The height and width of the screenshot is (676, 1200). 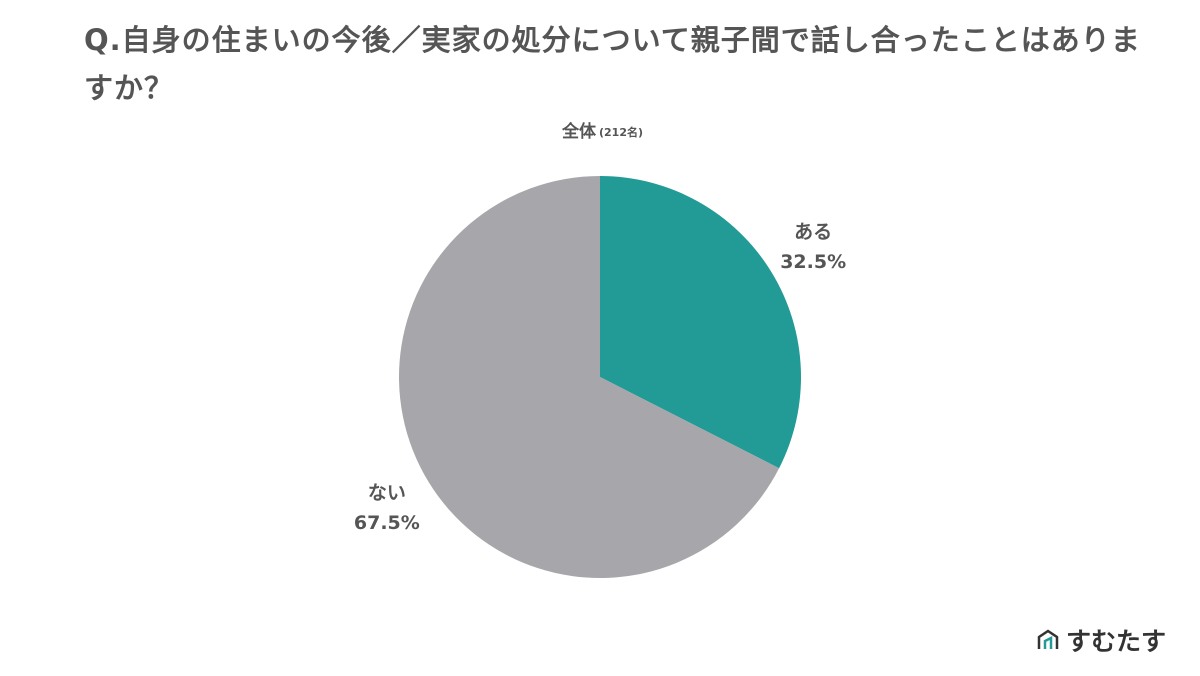 What do you see at coordinates (700, 322) in the screenshot?
I see `pie-slice` at bounding box center [700, 322].